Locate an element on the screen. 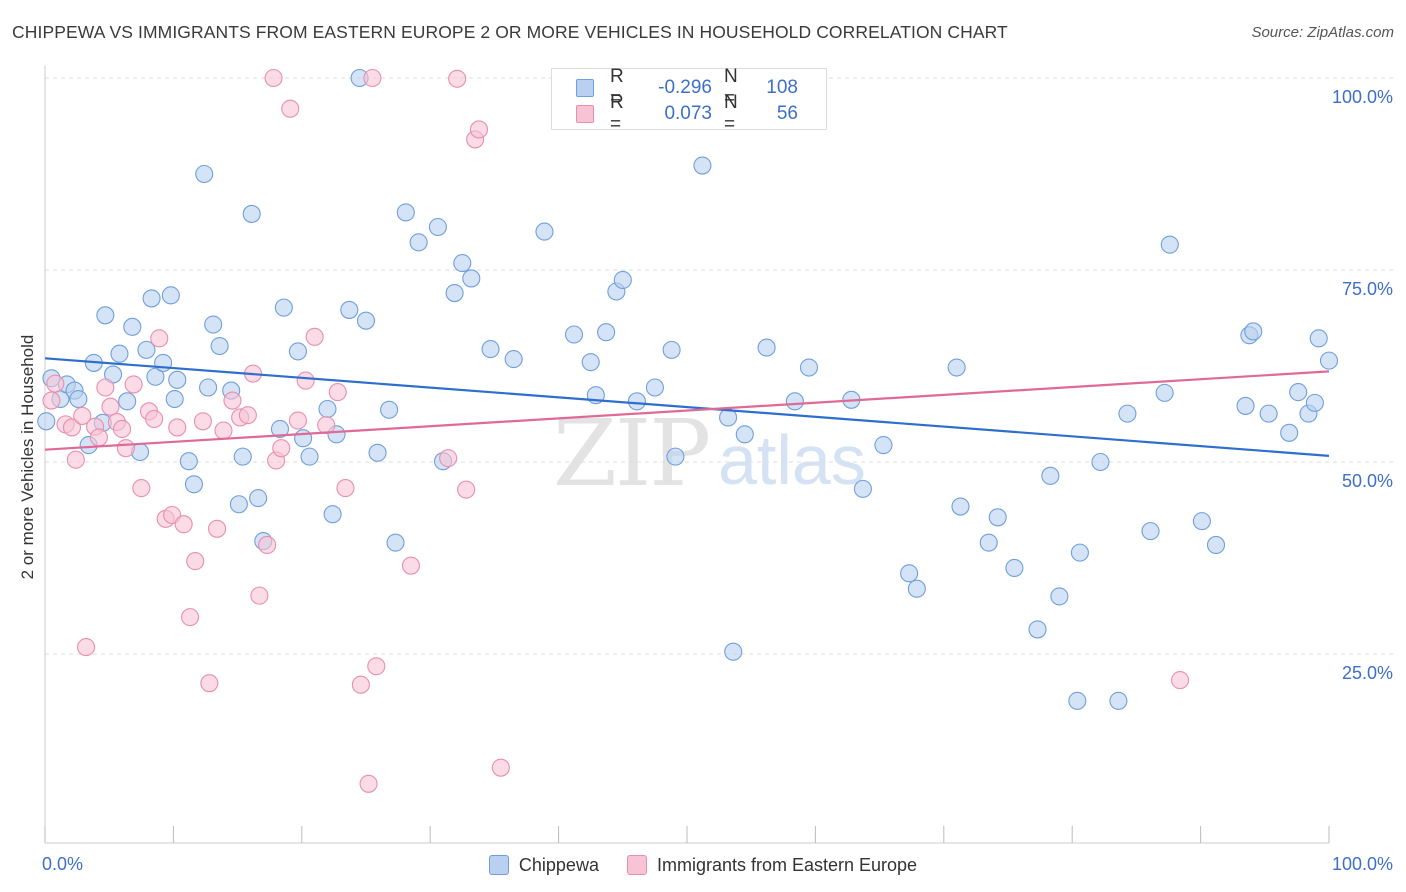 The width and height of the screenshot is (1406, 892). y-tick-label: 100.0% is located at coordinates (1362, 97).